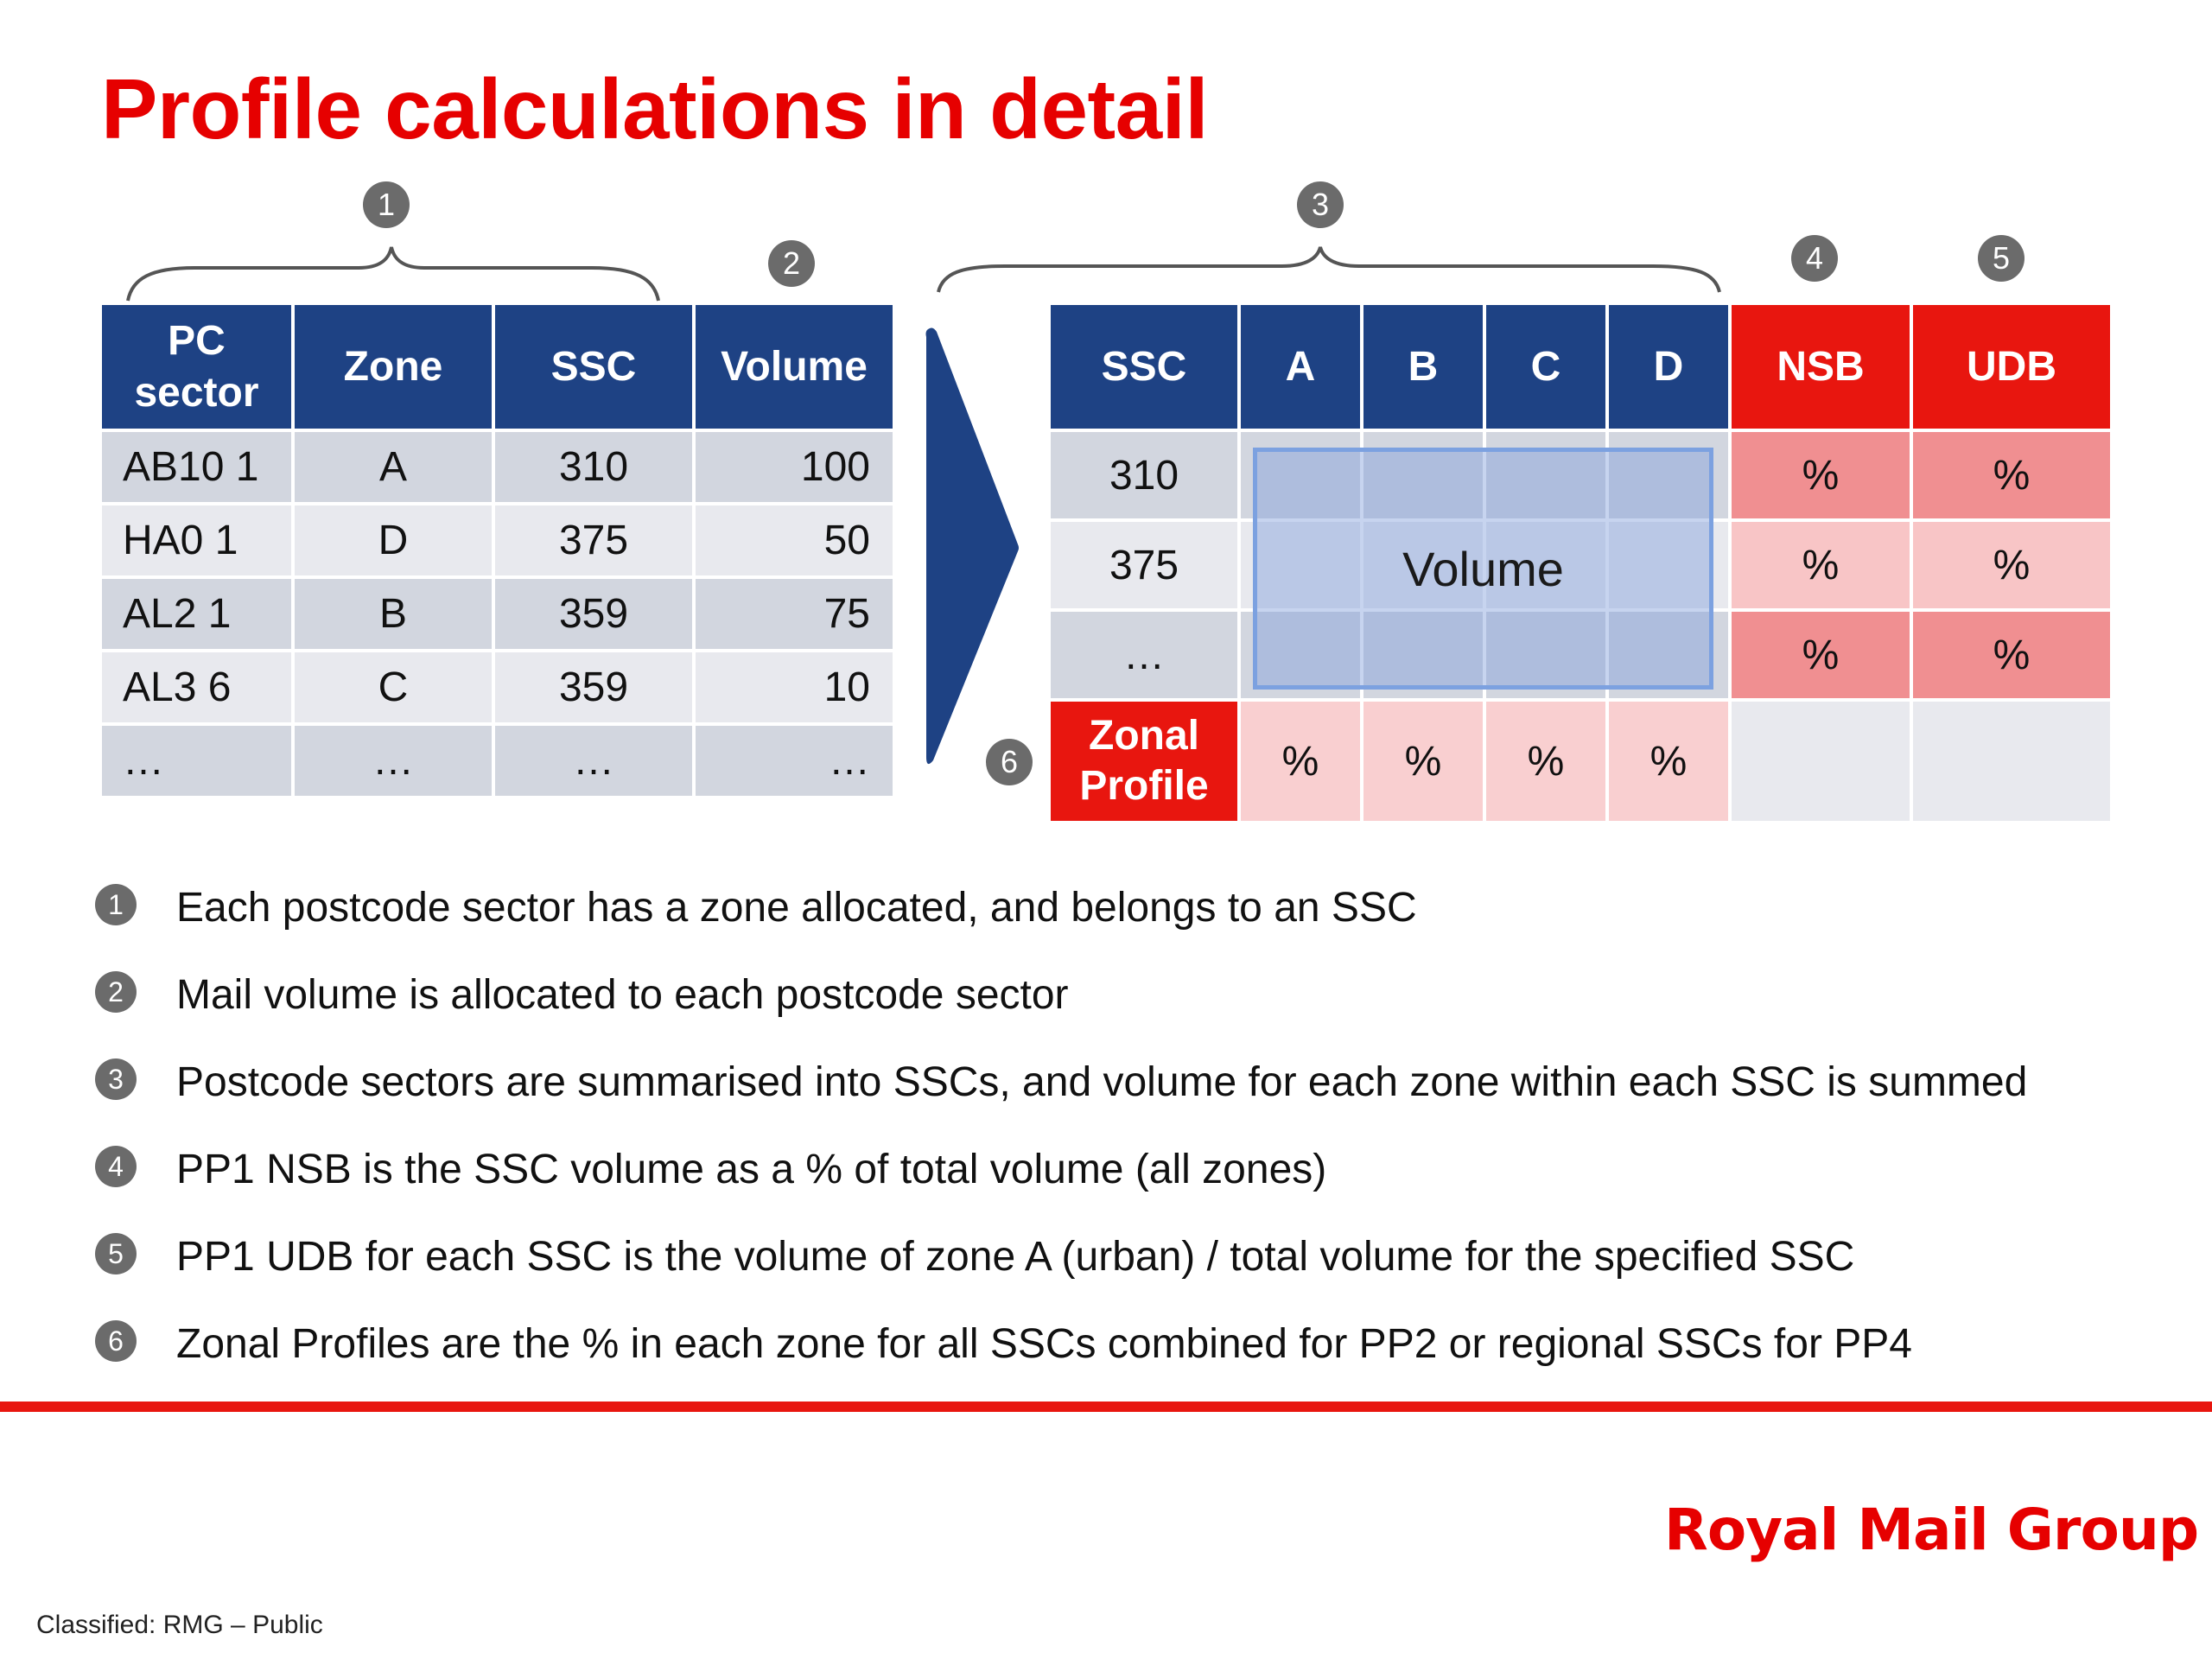 The height and width of the screenshot is (1659, 2212). What do you see at coordinates (1668, 367) in the screenshot?
I see `header-zone-d: D` at bounding box center [1668, 367].